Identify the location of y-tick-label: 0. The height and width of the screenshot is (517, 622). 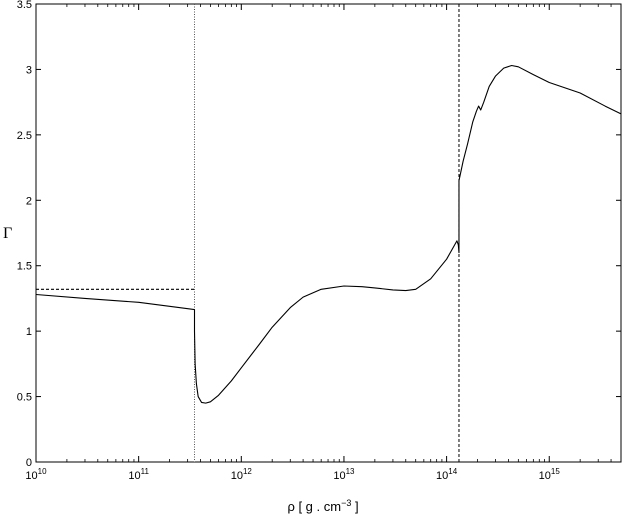
(29, 463).